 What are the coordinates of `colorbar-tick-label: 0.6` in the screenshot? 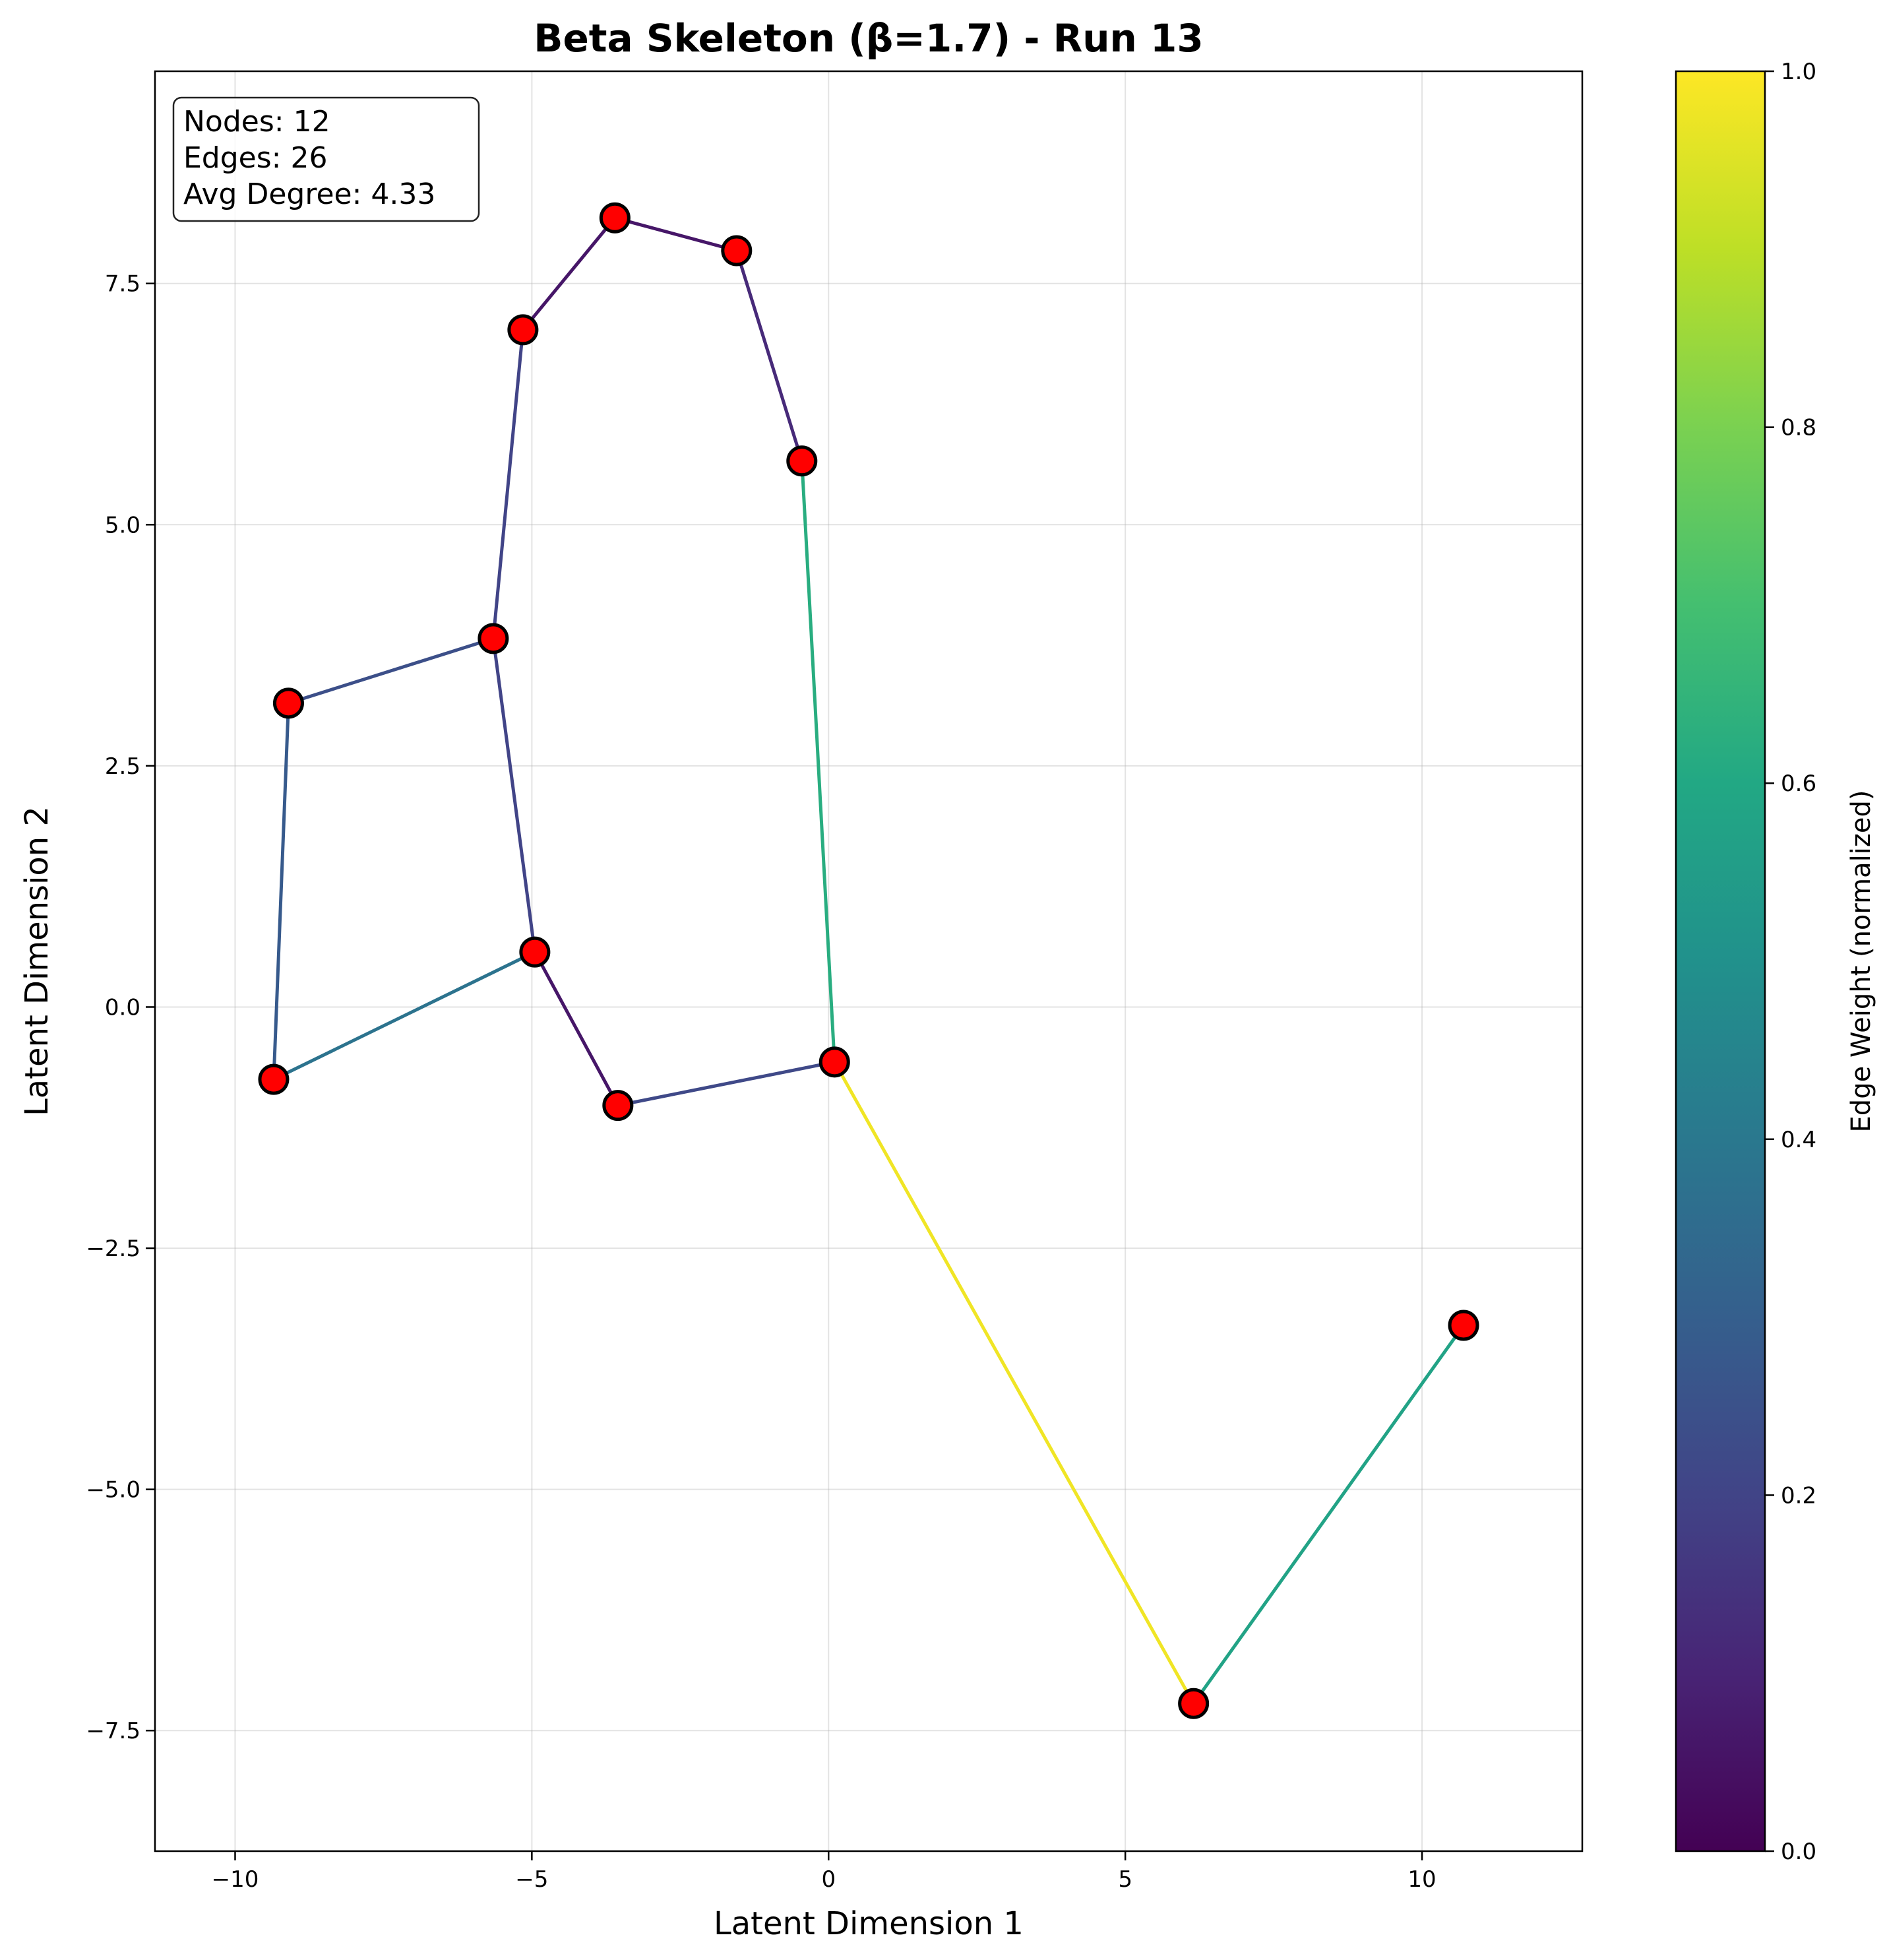 It's located at (1798, 784).